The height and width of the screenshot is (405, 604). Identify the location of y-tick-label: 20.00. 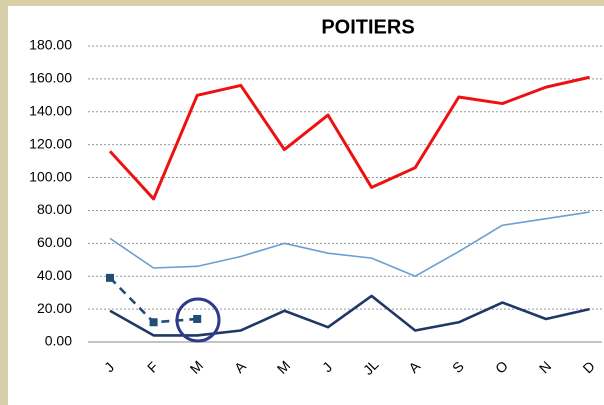
(54, 308).